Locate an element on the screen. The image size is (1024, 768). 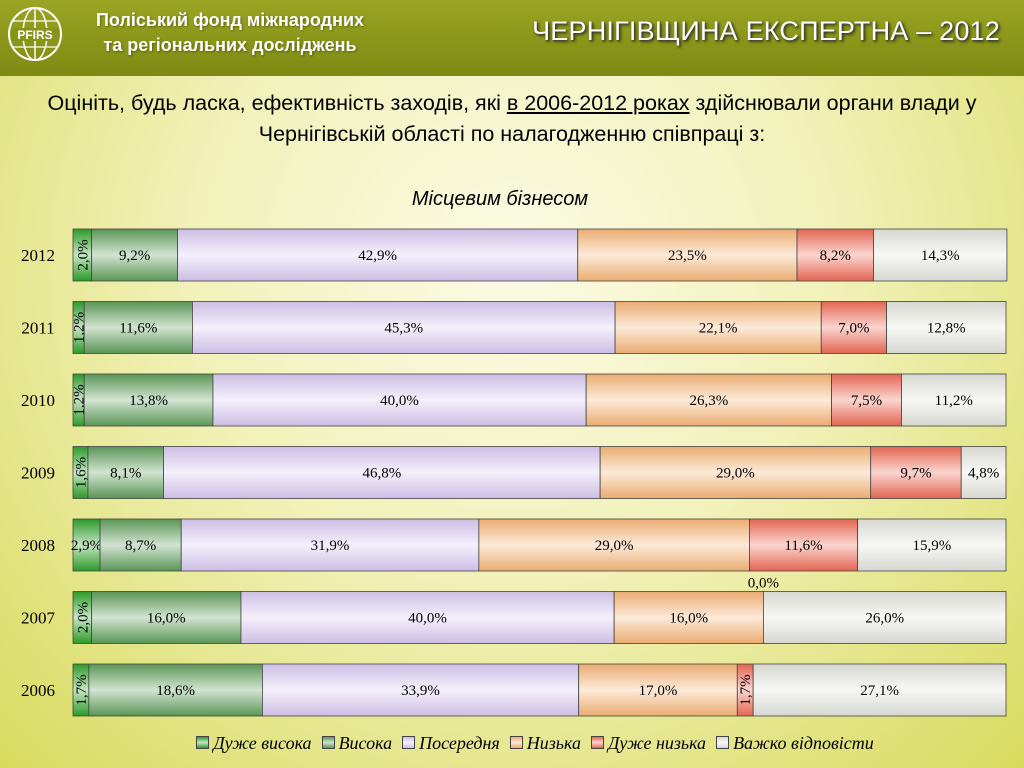
data-label-2008-2: 31,9% is located at coordinates (330, 546).